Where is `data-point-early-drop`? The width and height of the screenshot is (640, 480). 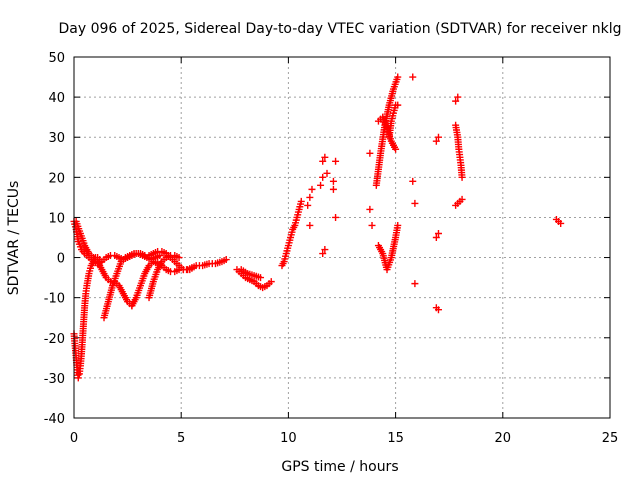
data-point-early-drop is located at coordinates (78, 378).